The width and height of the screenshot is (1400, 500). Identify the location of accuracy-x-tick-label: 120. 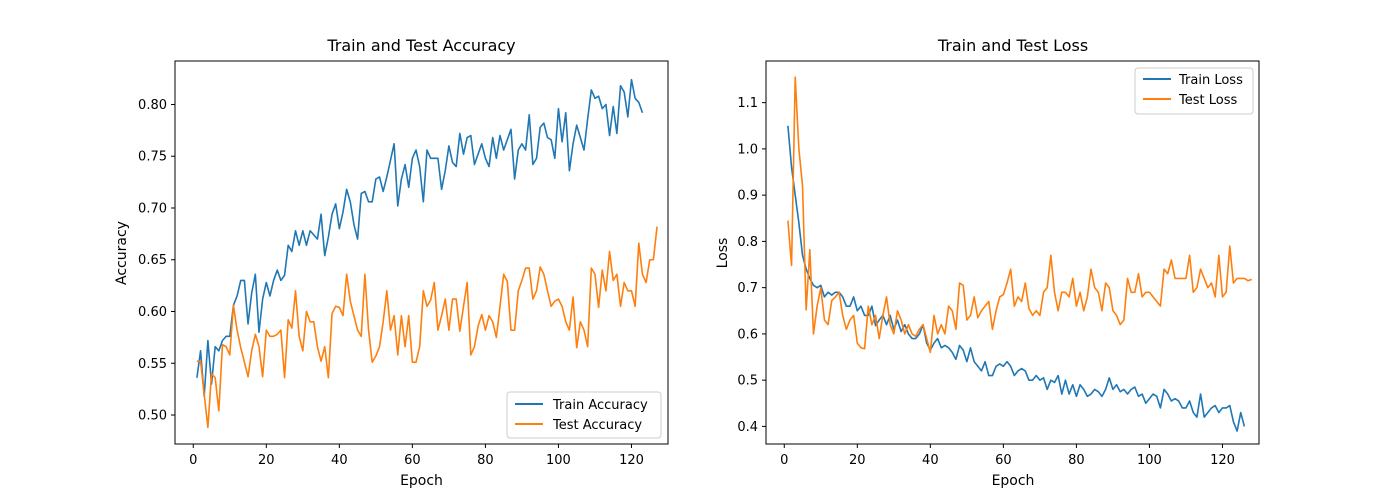
(631, 460).